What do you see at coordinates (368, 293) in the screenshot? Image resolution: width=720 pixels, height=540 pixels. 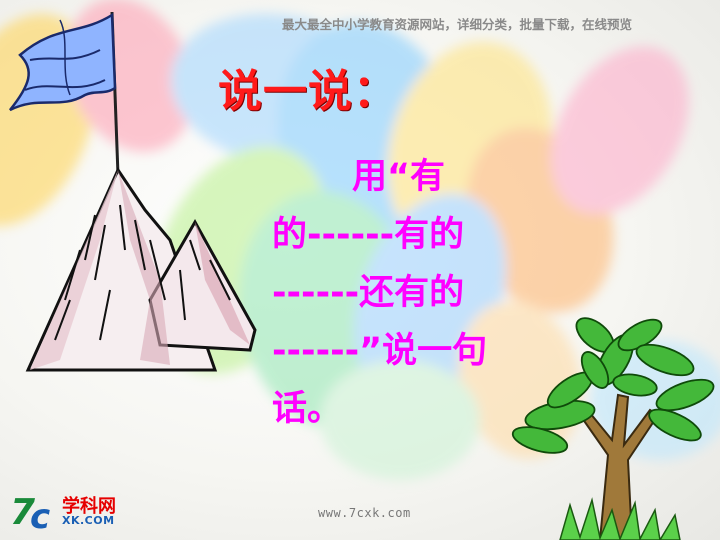 I see `prompt-line-3: ------还有的` at bounding box center [368, 293].